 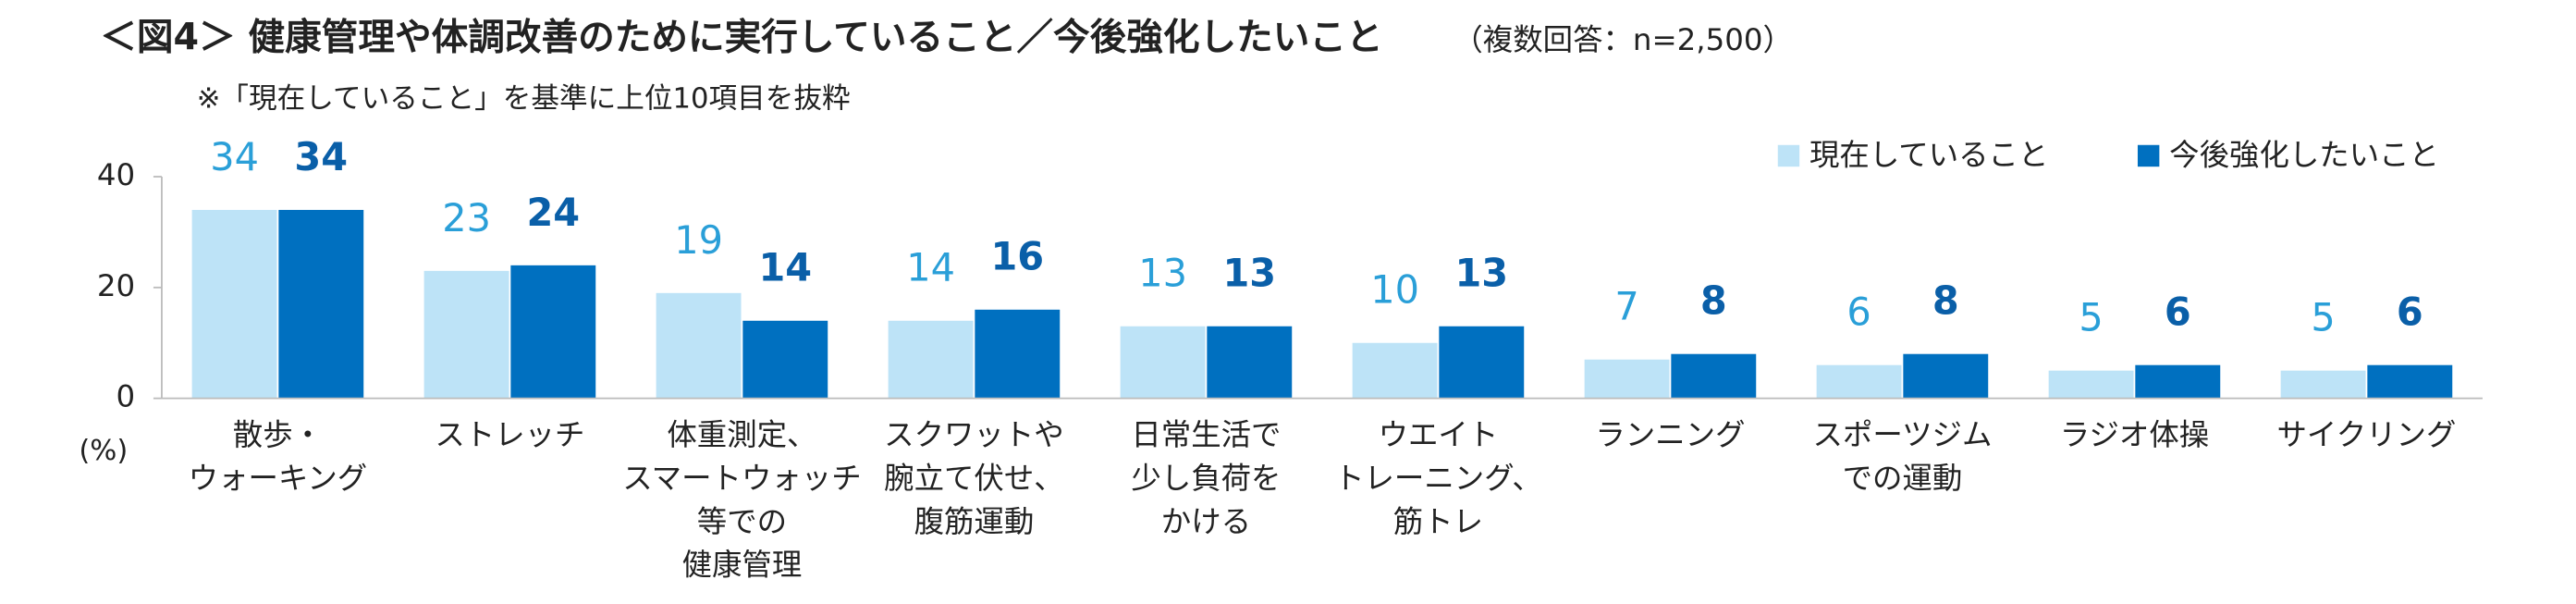 I want to click on x-tick-label: 日常生活で, so click(x=1206, y=434).